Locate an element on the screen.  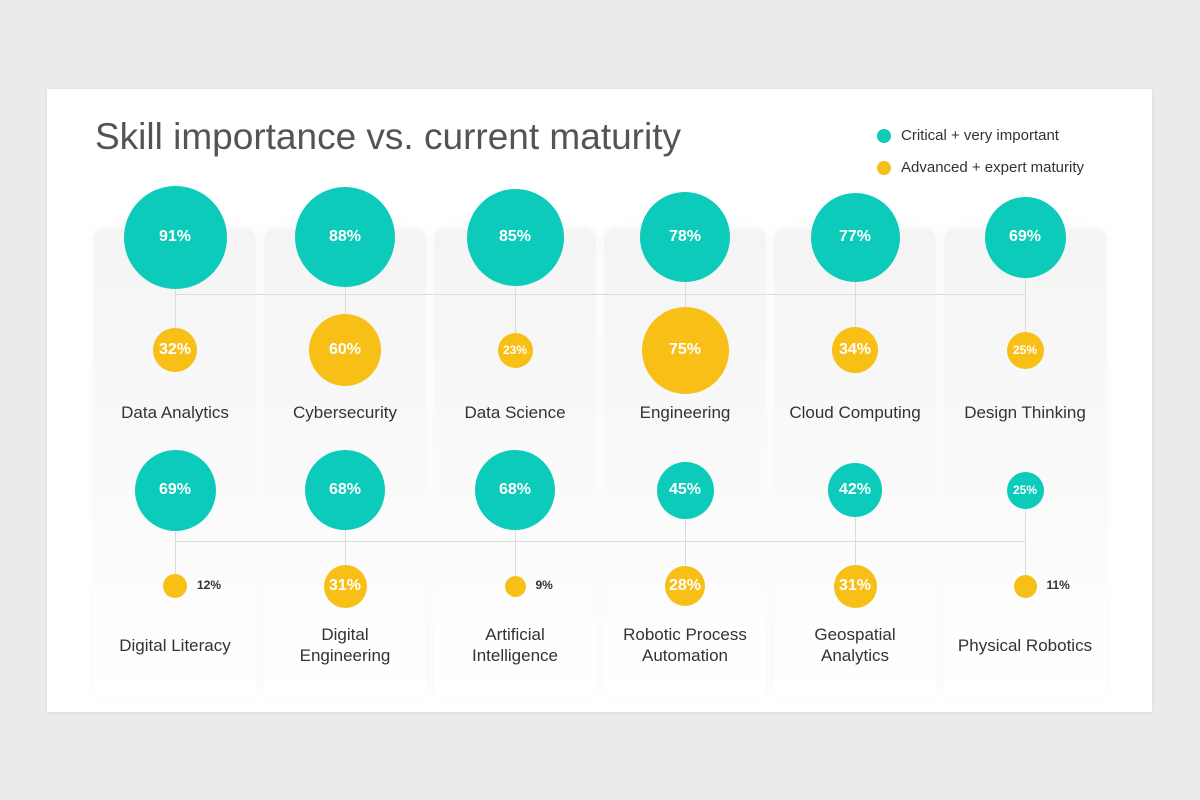
category-label: Artificial Intelligence is located at coordinates (514, 645).